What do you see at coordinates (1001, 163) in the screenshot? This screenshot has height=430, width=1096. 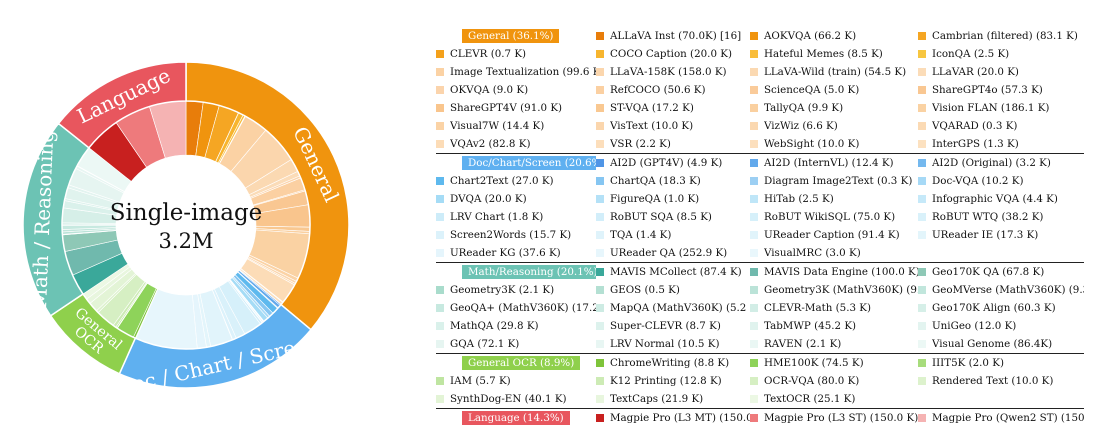 I see `legend-item: AI2D (Original) (3.2 K)` at bounding box center [1001, 163].